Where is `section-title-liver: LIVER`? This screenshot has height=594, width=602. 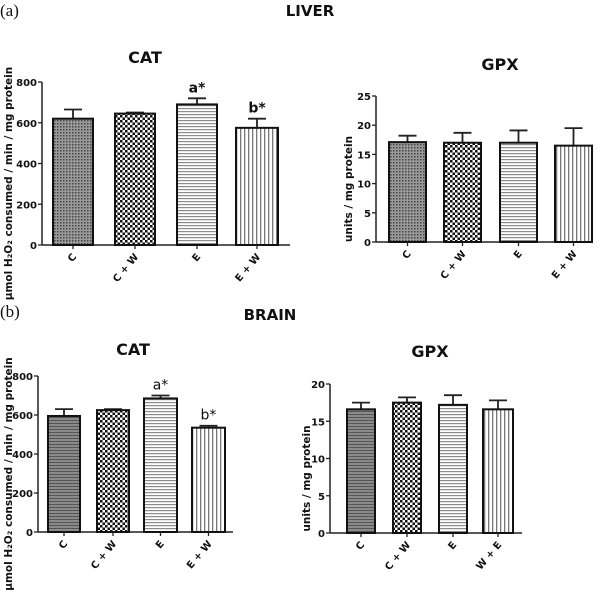 section-title-liver: LIVER is located at coordinates (310, 11).